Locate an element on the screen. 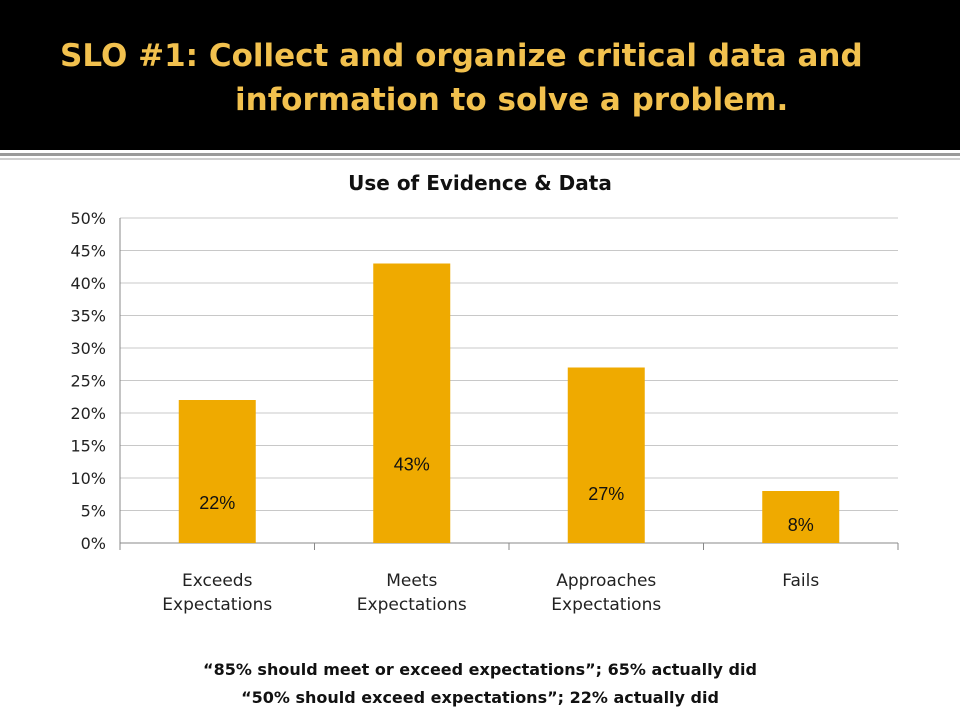 This screenshot has height=720, width=960. data-labels: 22% 43% 27% 8% is located at coordinates (506, 495).